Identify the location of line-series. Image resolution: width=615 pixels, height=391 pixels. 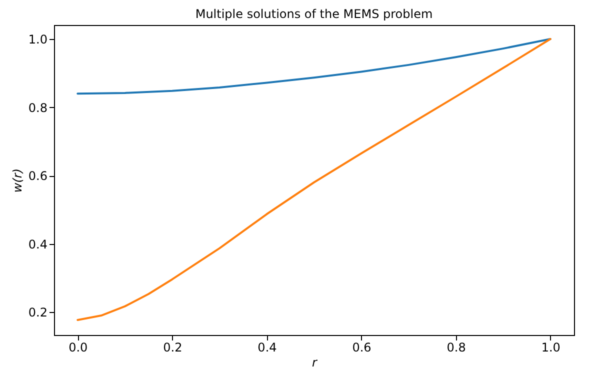
(314, 66).